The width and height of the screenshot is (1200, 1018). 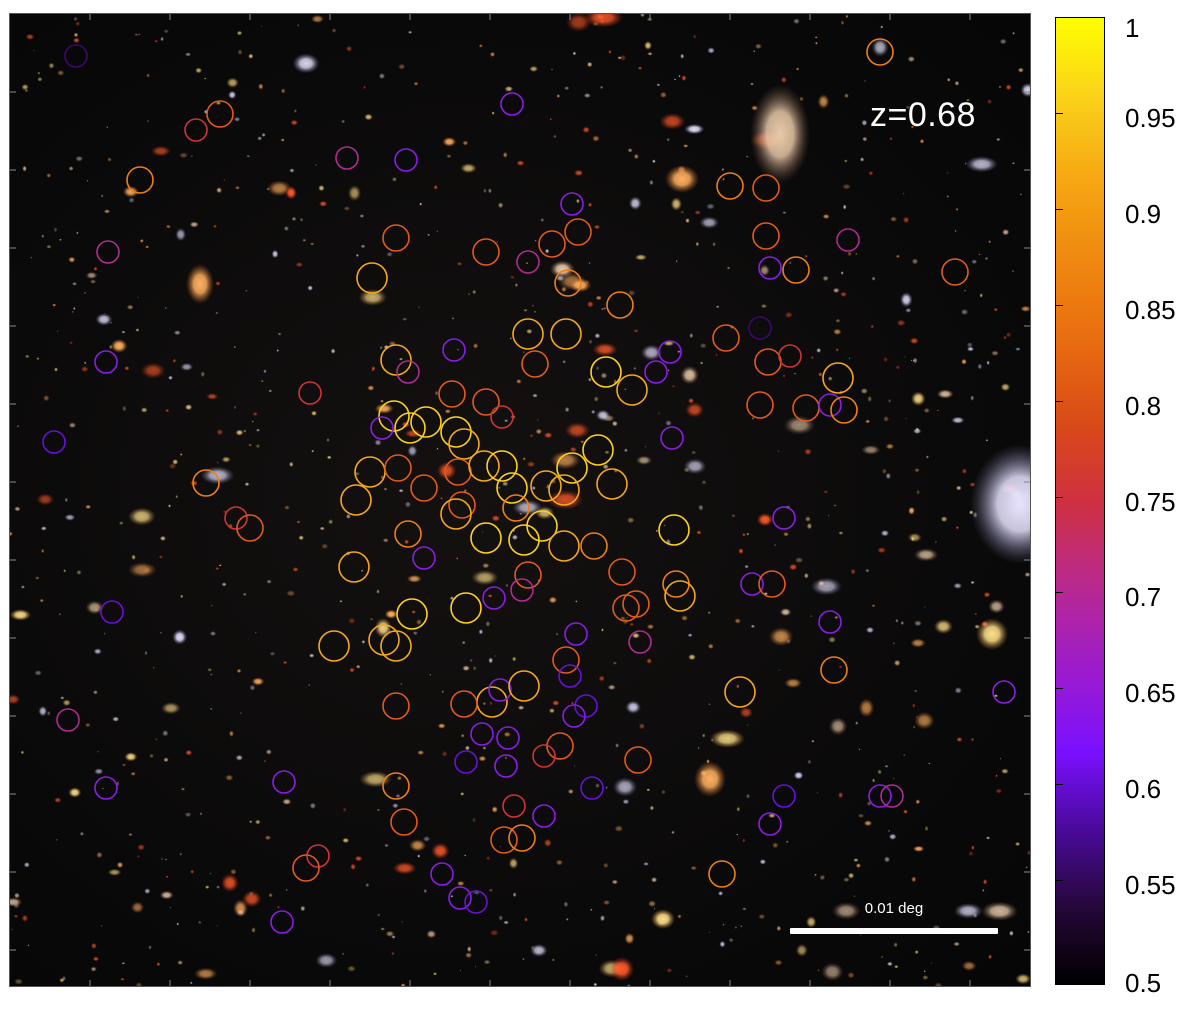 What do you see at coordinates (1059, 113) in the screenshot?
I see `colorbar-tick` at bounding box center [1059, 113].